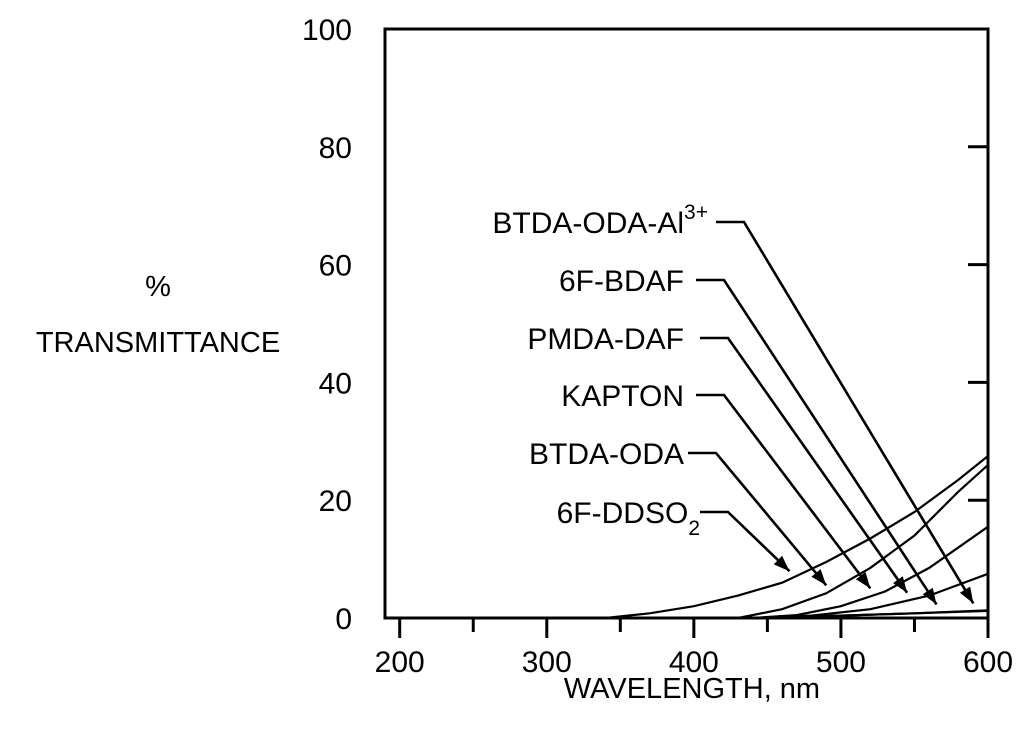  I want to click on y-tick-label: 60, so click(335, 266).